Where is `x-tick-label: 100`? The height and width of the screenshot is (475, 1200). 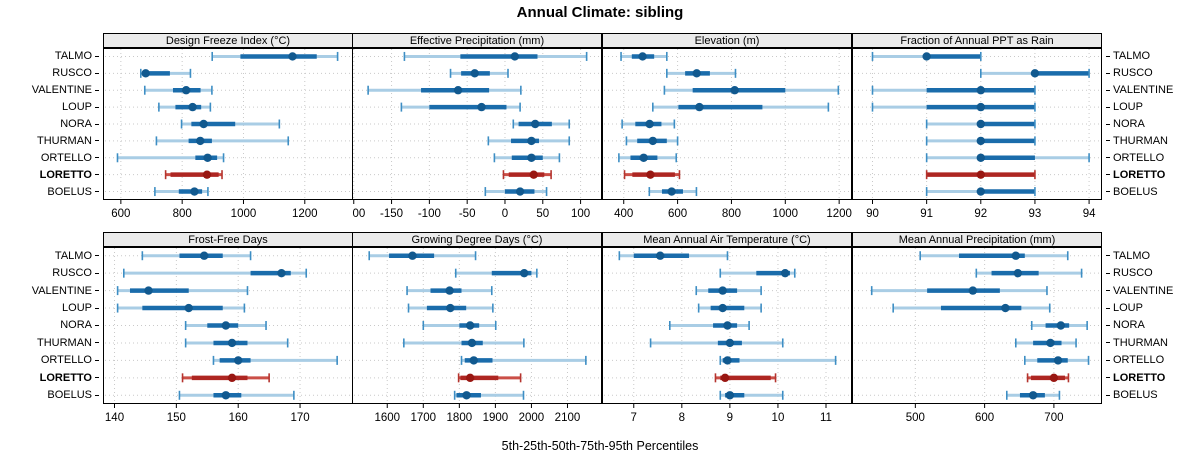
x-tick-label: 100 is located at coordinates (580, 214).